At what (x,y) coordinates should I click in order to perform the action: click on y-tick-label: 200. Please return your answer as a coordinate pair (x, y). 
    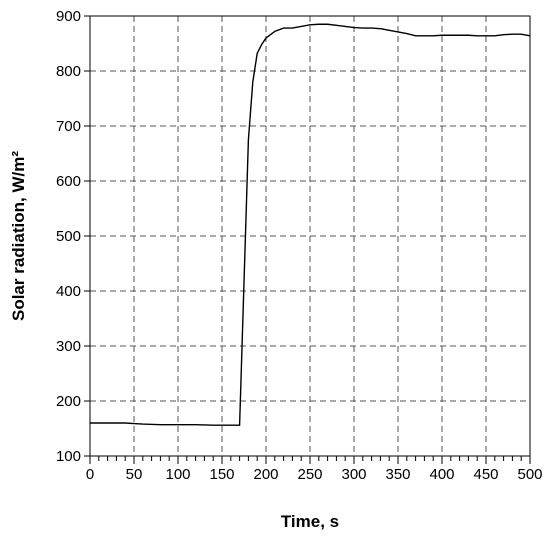
    Looking at the image, I should click on (68, 401).